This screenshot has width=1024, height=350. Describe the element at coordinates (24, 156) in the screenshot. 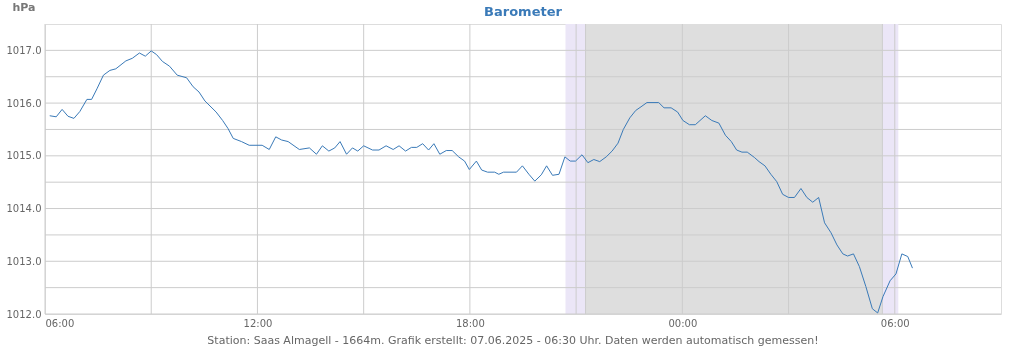

I see `y-tick-label: 1015.0` at that location.